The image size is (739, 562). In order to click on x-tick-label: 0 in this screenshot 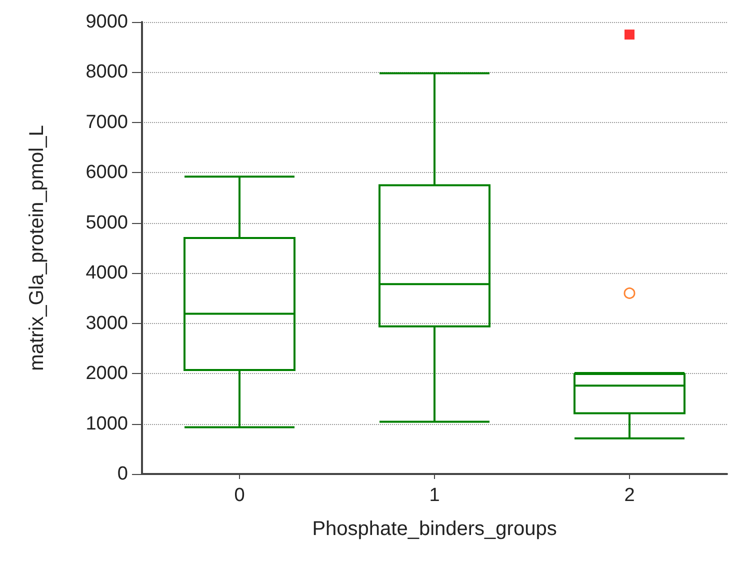, I will do `click(239, 495)`.